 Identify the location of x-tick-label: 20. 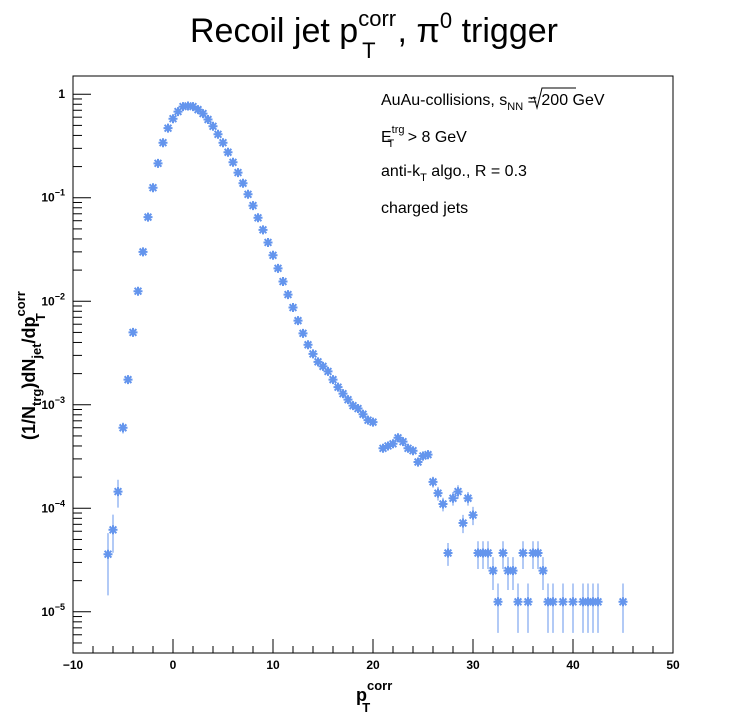
(373, 665).